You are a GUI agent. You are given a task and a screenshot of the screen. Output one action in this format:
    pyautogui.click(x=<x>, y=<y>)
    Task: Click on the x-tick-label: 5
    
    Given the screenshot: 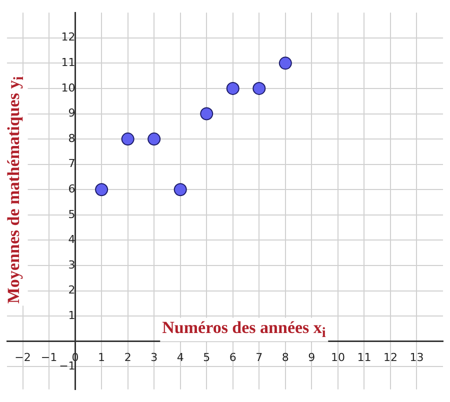 What is the action you would take?
    pyautogui.click(x=206, y=357)
    